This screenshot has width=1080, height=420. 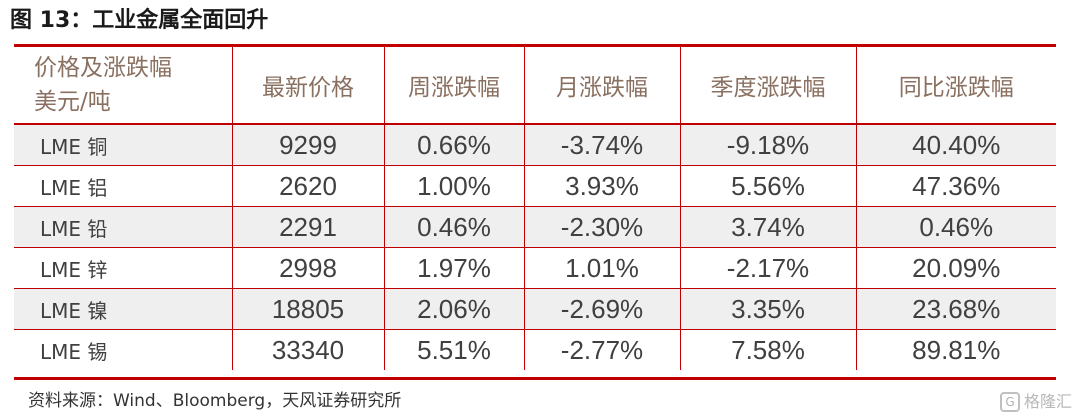 I want to click on weekly-change-cell: 5.51%, so click(x=454, y=349).